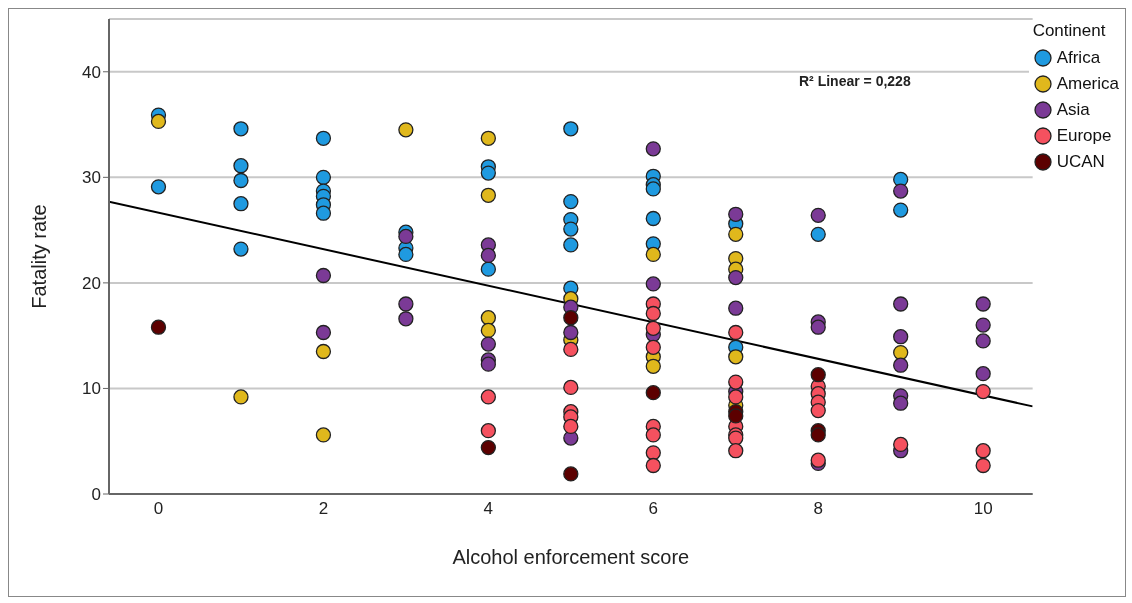  What do you see at coordinates (653, 509) in the screenshot?
I see `x-tick-label: 6` at bounding box center [653, 509].